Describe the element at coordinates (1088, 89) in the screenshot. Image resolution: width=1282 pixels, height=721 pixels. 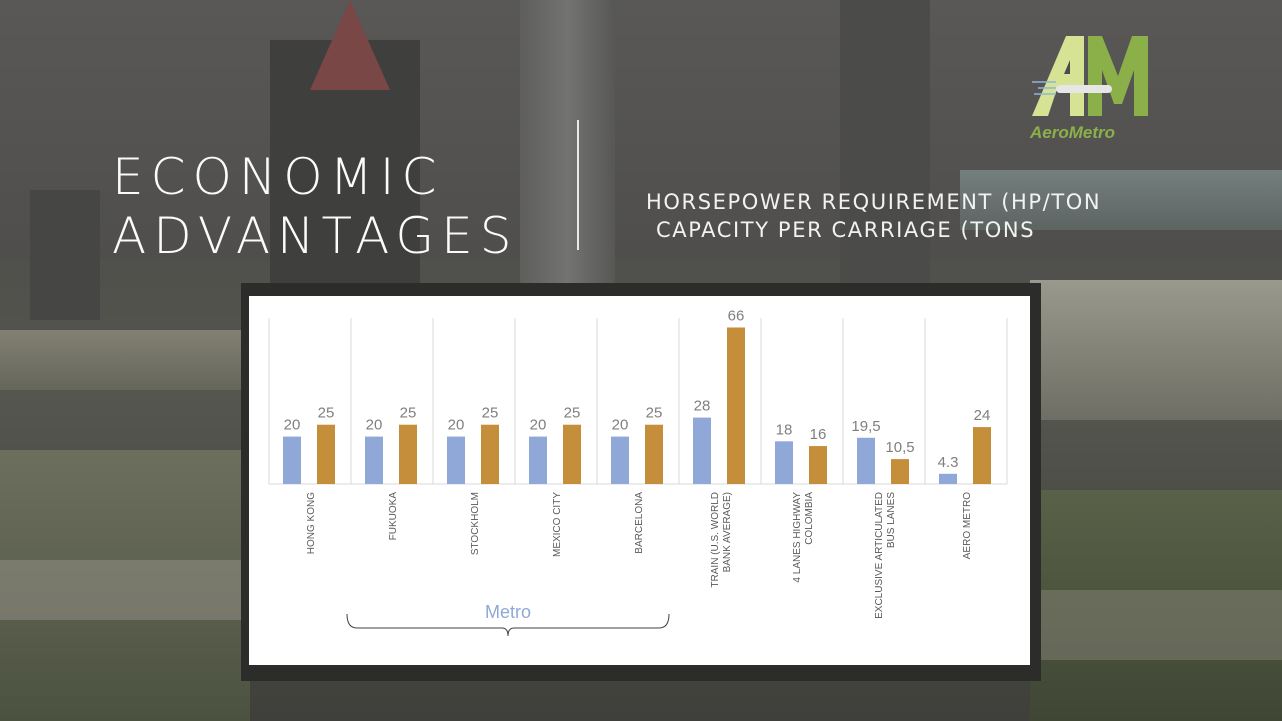
I see `aerometro-logo-mark: AeroMetro` at that location.